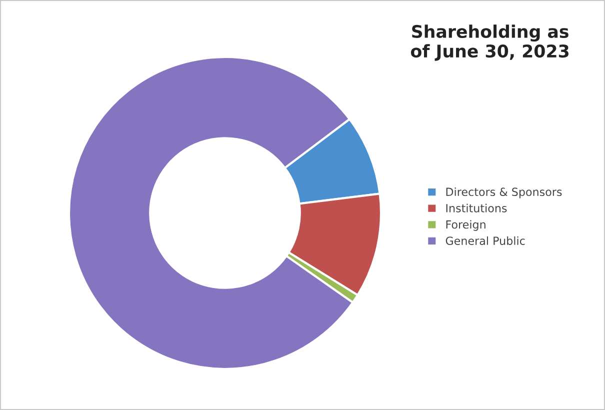 Image resolution: width=605 pixels, height=410 pixels. Describe the element at coordinates (476, 208) in the screenshot. I see `legend-label: Institutions` at that location.